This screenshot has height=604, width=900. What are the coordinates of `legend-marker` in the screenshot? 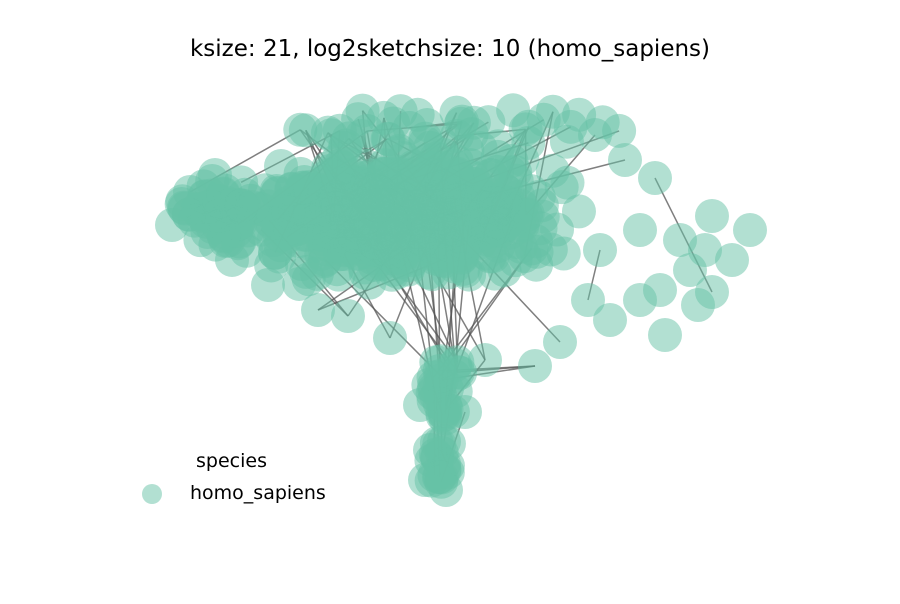 It's located at (152, 494).